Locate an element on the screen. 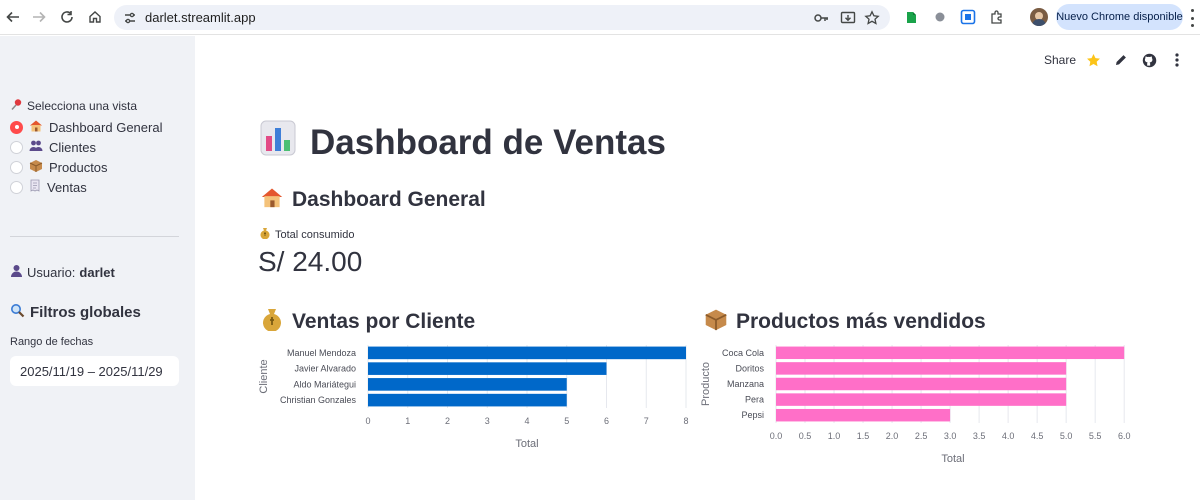 The height and width of the screenshot is (500, 1200). x-tick-label: 1.0 is located at coordinates (834, 436).